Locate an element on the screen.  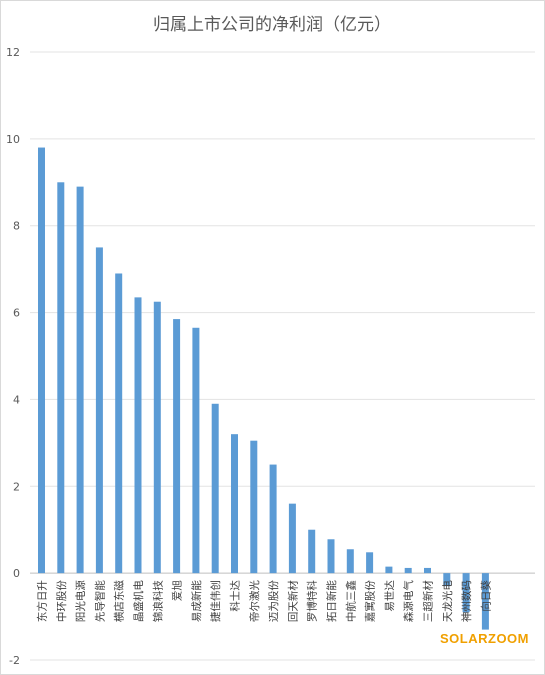
y-tick-label: -2 is located at coordinates (14, 660).